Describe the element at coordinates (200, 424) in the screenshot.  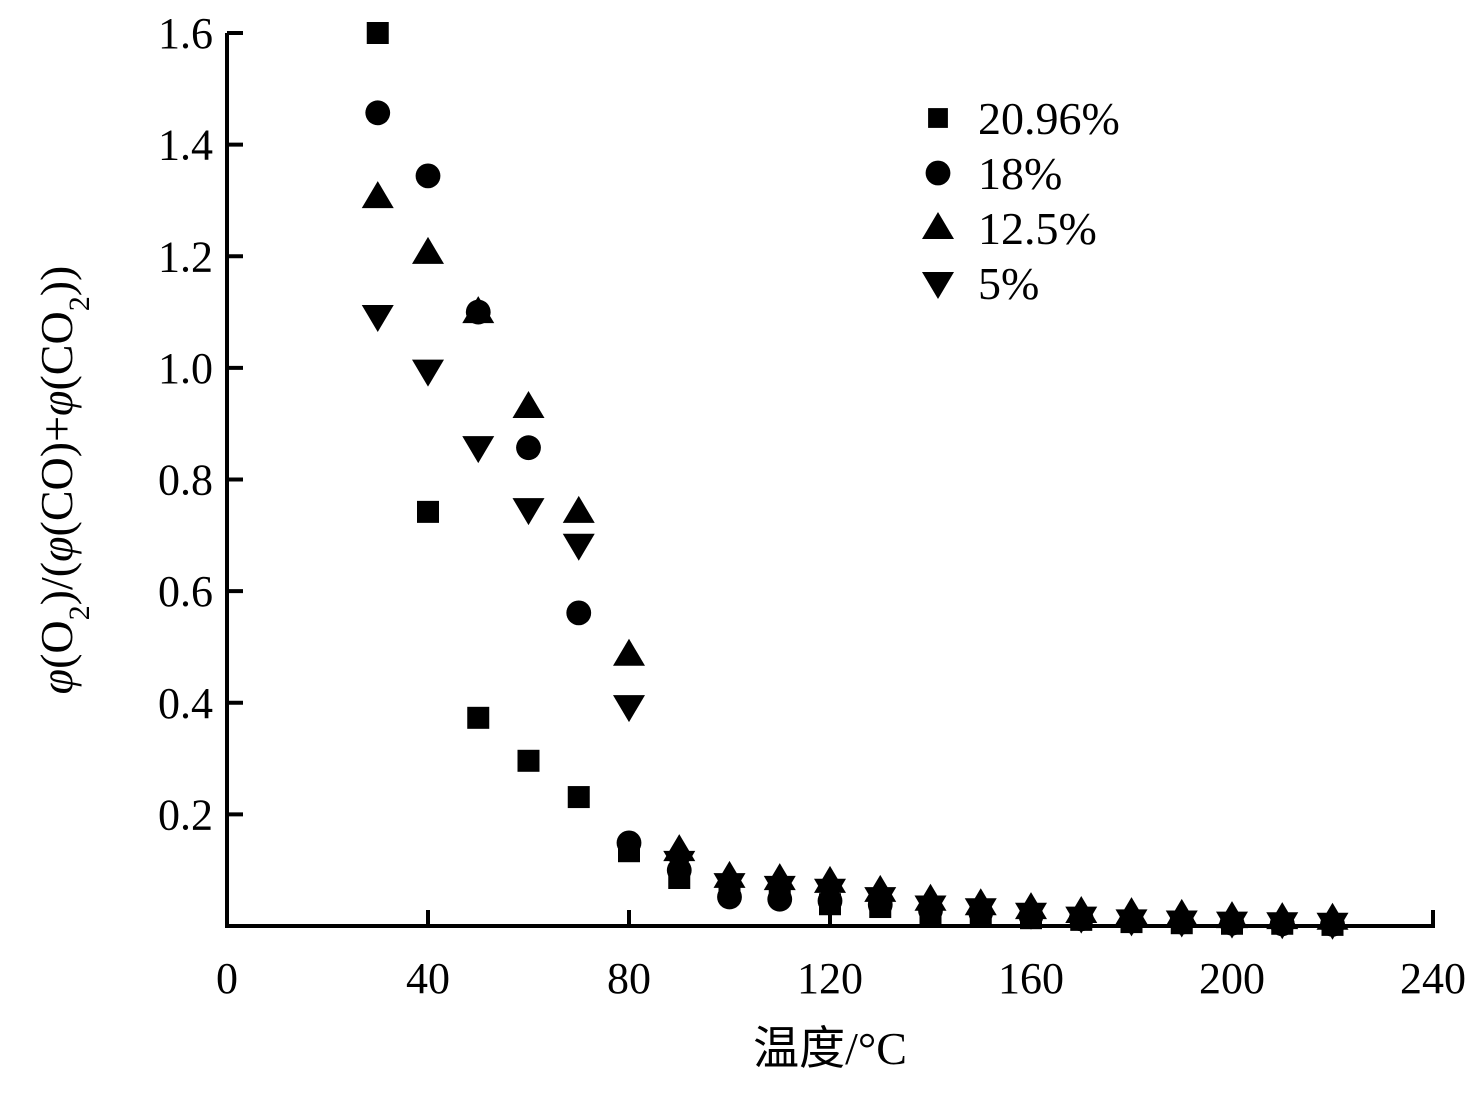
I see `y-axis-ticks: 0.2 0.4 0.6 0.8 1.0 1.2 1.4 1.6` at that location.